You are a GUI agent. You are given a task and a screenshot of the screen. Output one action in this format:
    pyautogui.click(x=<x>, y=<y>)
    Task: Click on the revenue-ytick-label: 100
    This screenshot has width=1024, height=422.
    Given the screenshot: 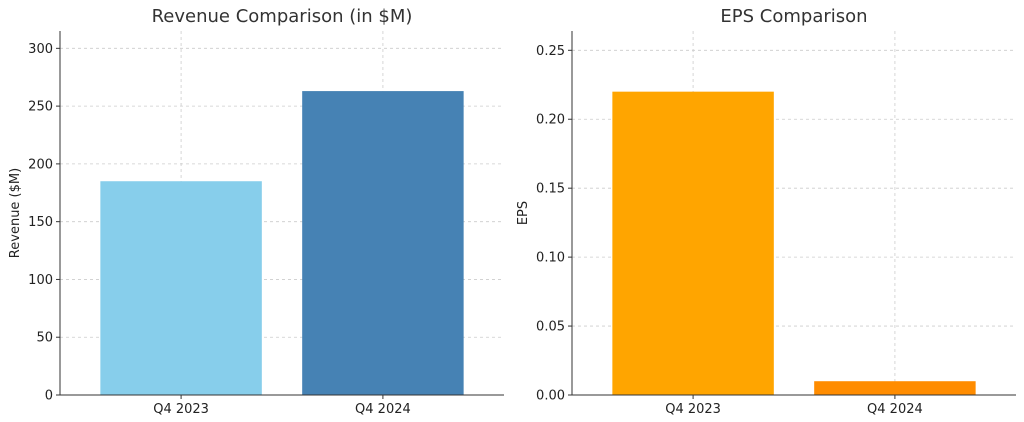 What is the action you would take?
    pyautogui.click(x=40, y=280)
    